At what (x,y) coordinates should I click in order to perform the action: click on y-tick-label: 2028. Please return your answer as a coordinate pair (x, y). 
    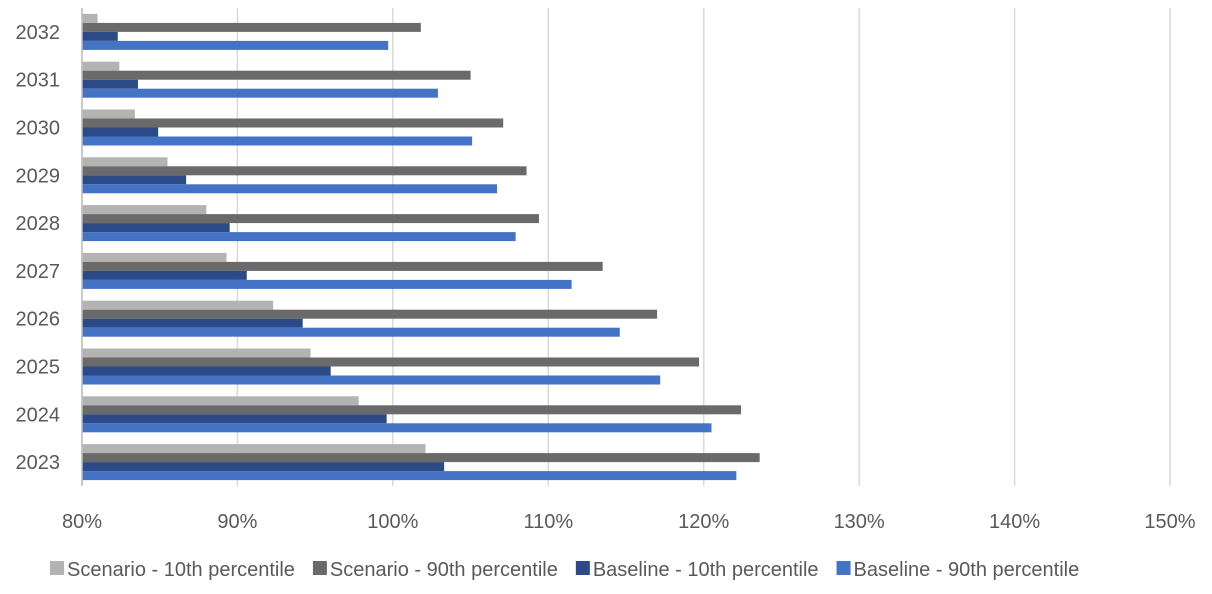
    Looking at the image, I should click on (38, 224).